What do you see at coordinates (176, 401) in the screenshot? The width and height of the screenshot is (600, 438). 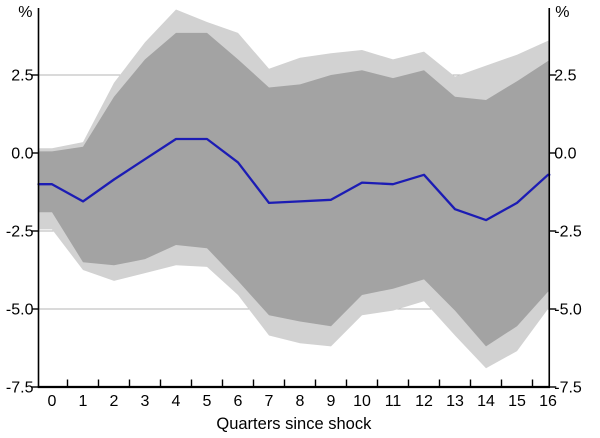 I see `x-tick-label: 4` at bounding box center [176, 401].